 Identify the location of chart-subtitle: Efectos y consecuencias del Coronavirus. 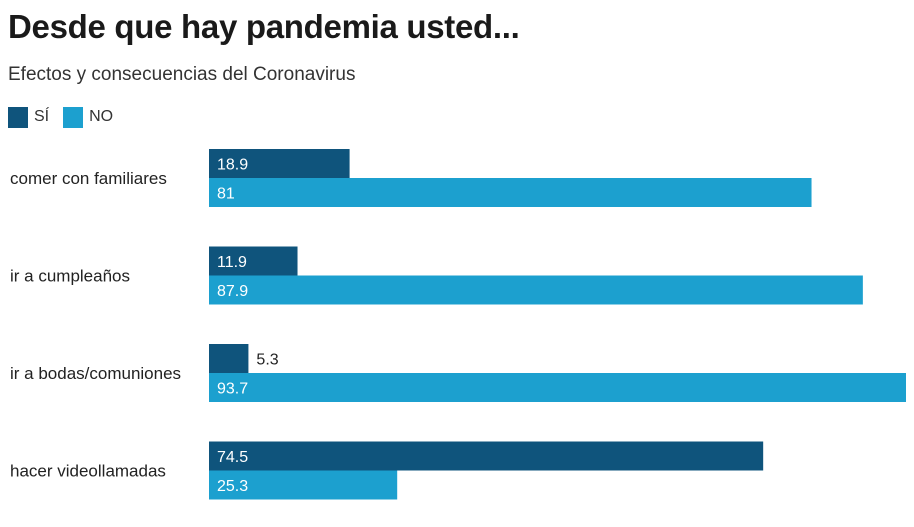
(182, 74).